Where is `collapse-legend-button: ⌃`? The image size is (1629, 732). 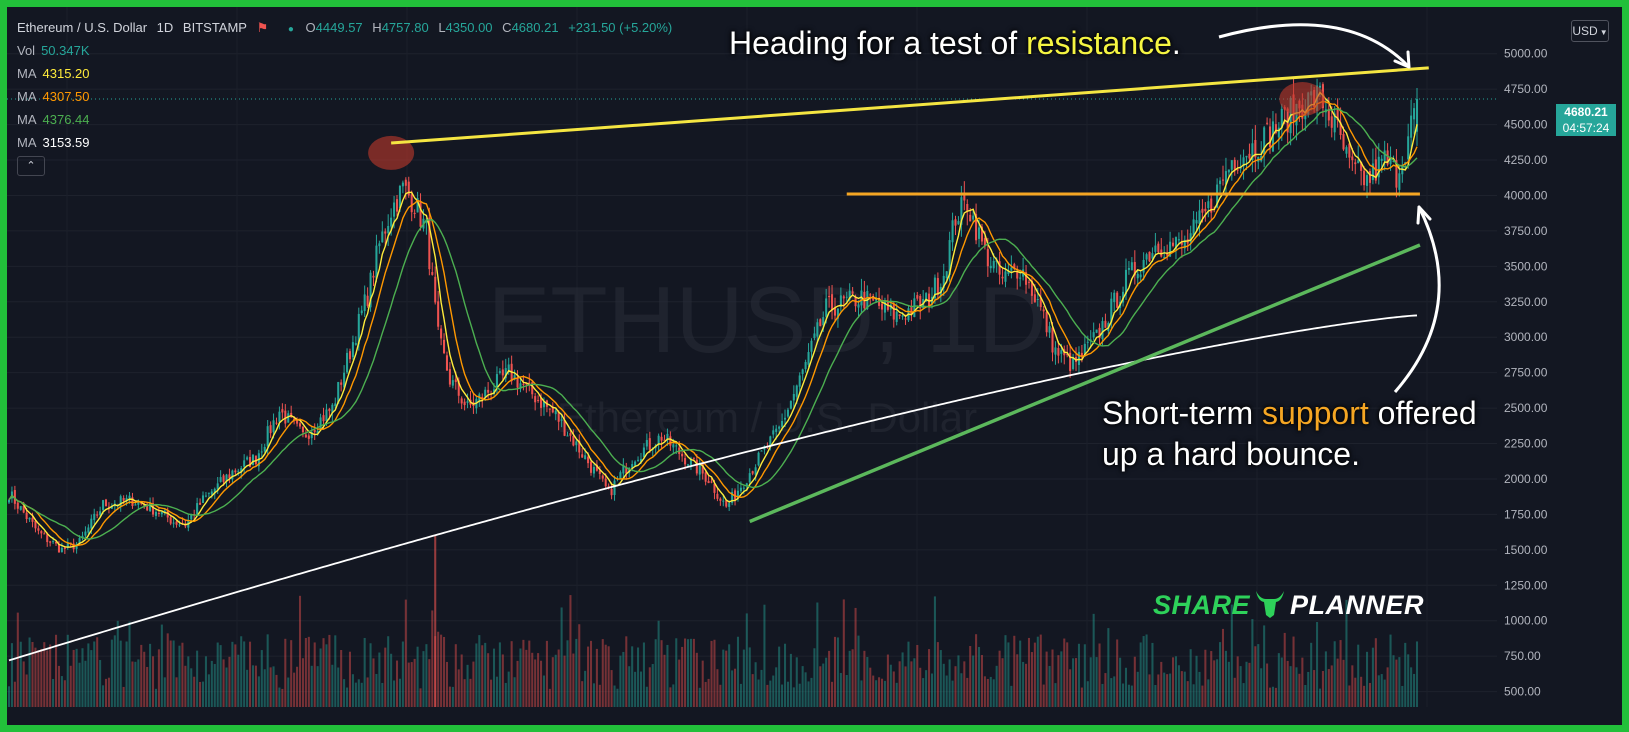
collapse-legend-button: ⌃ is located at coordinates (31, 166).